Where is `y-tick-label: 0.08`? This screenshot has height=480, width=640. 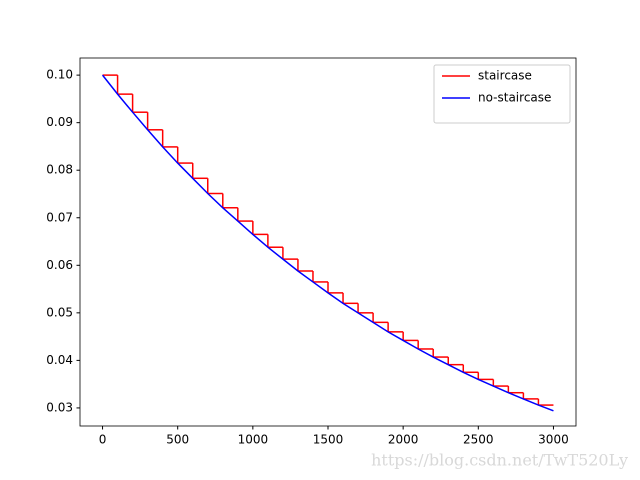 y-tick-label: 0.08 is located at coordinates (59, 170).